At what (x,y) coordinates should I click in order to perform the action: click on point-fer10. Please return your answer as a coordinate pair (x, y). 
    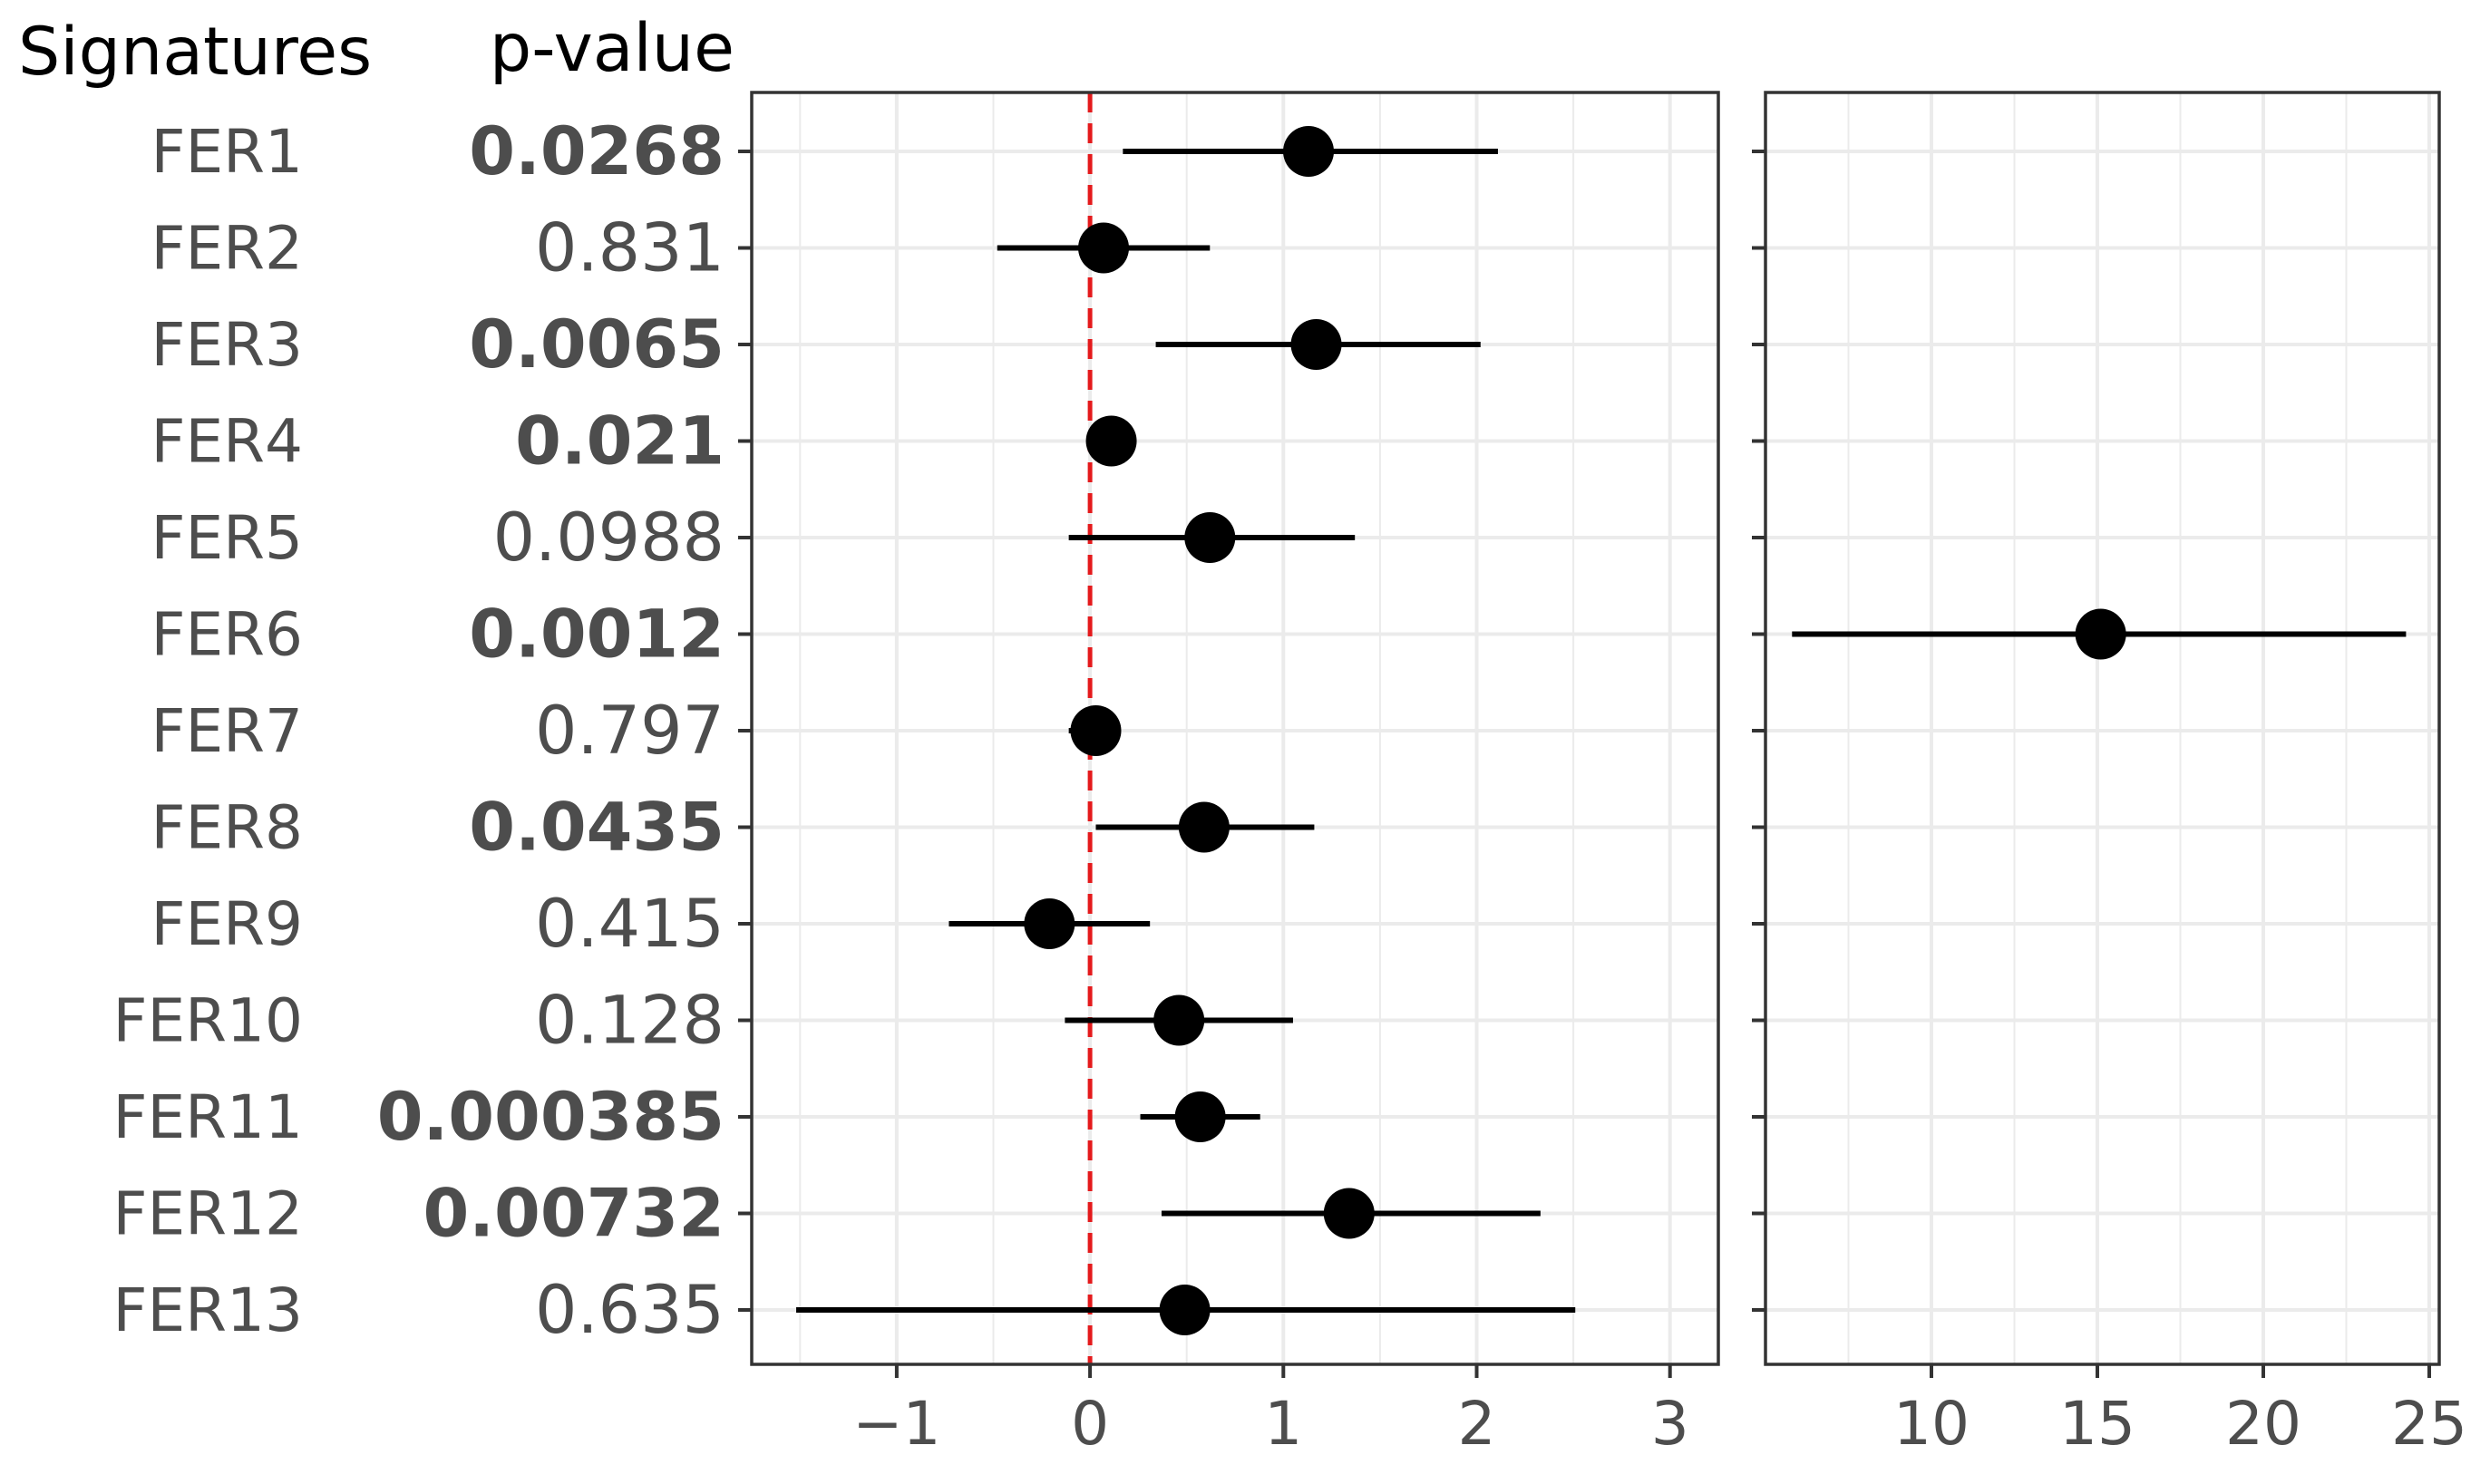
    Looking at the image, I should click on (1179, 1020).